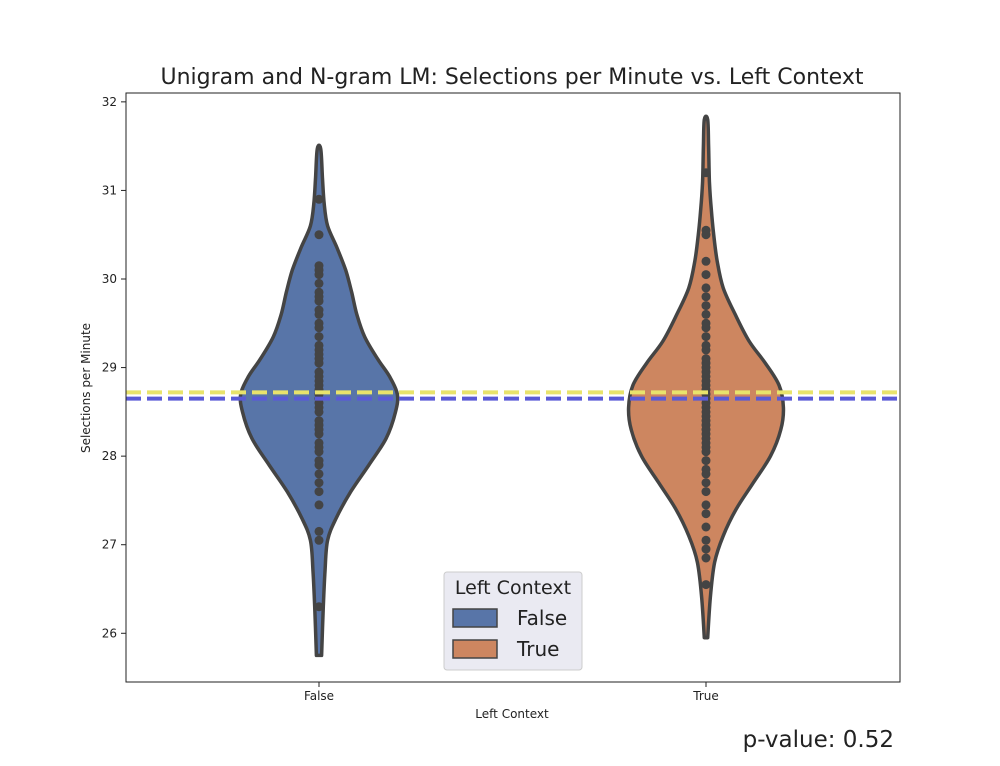  What do you see at coordinates (319, 696) in the screenshot?
I see `x-tick-label: False` at bounding box center [319, 696].